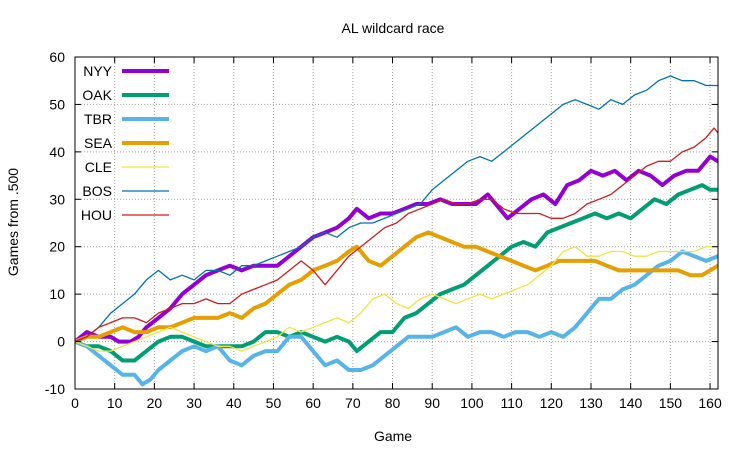 The image size is (750, 450). Describe the element at coordinates (234, 403) in the screenshot. I see `x-tick-label: 40` at that location.